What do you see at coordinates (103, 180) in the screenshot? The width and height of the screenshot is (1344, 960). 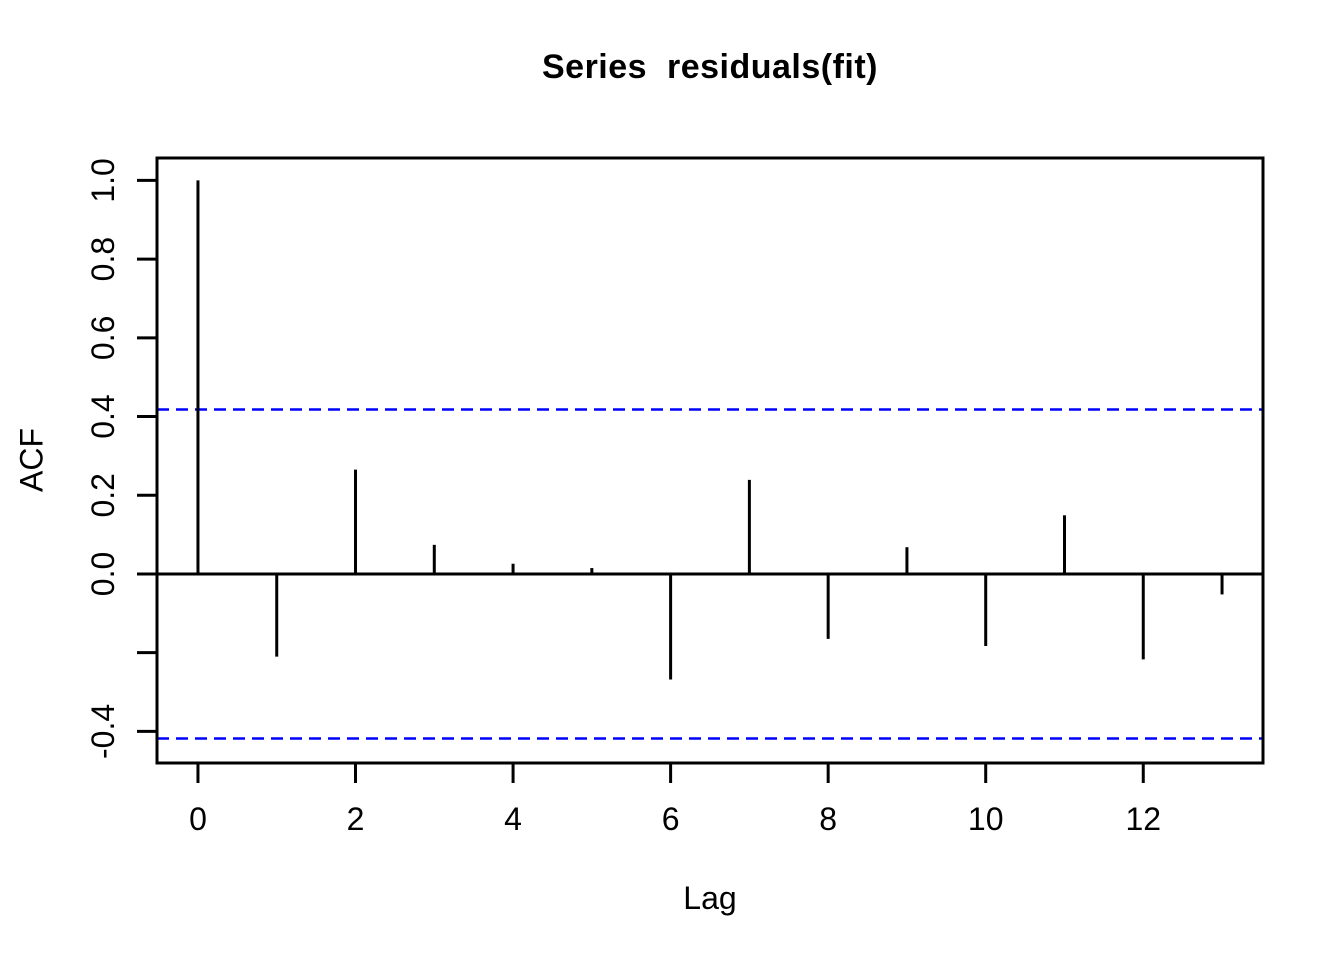 I see `y-tick-label-1: 1.0` at bounding box center [103, 180].